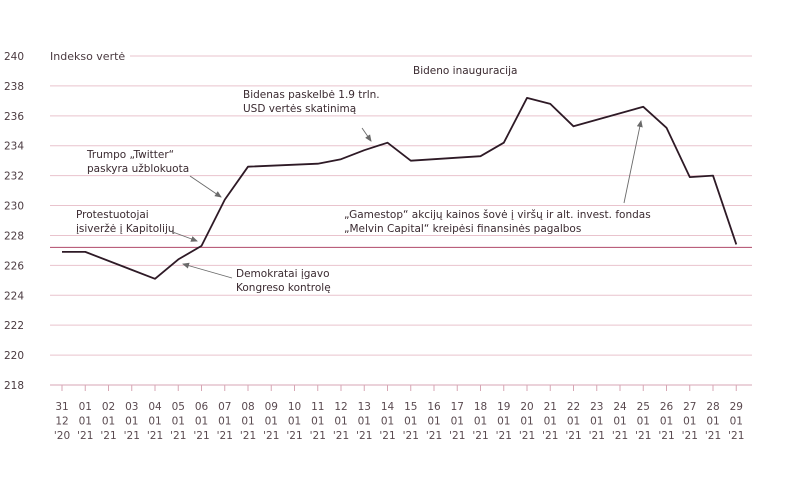  Describe the element at coordinates (14, 326) in the screenshot. I see `y-tick-label: 222` at that location.